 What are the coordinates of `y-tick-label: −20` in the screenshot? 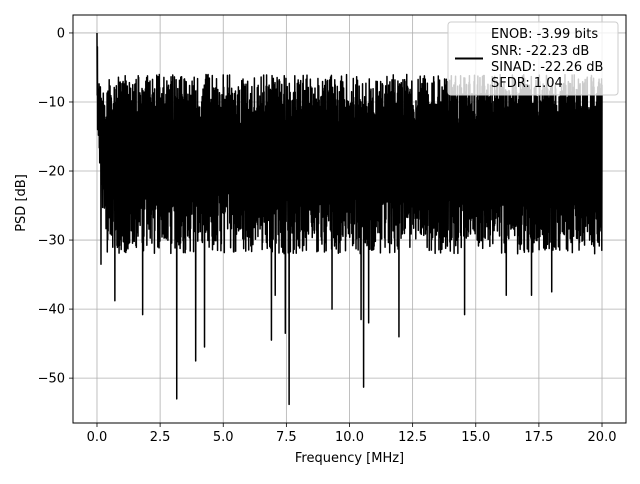 It's located at (51, 172).